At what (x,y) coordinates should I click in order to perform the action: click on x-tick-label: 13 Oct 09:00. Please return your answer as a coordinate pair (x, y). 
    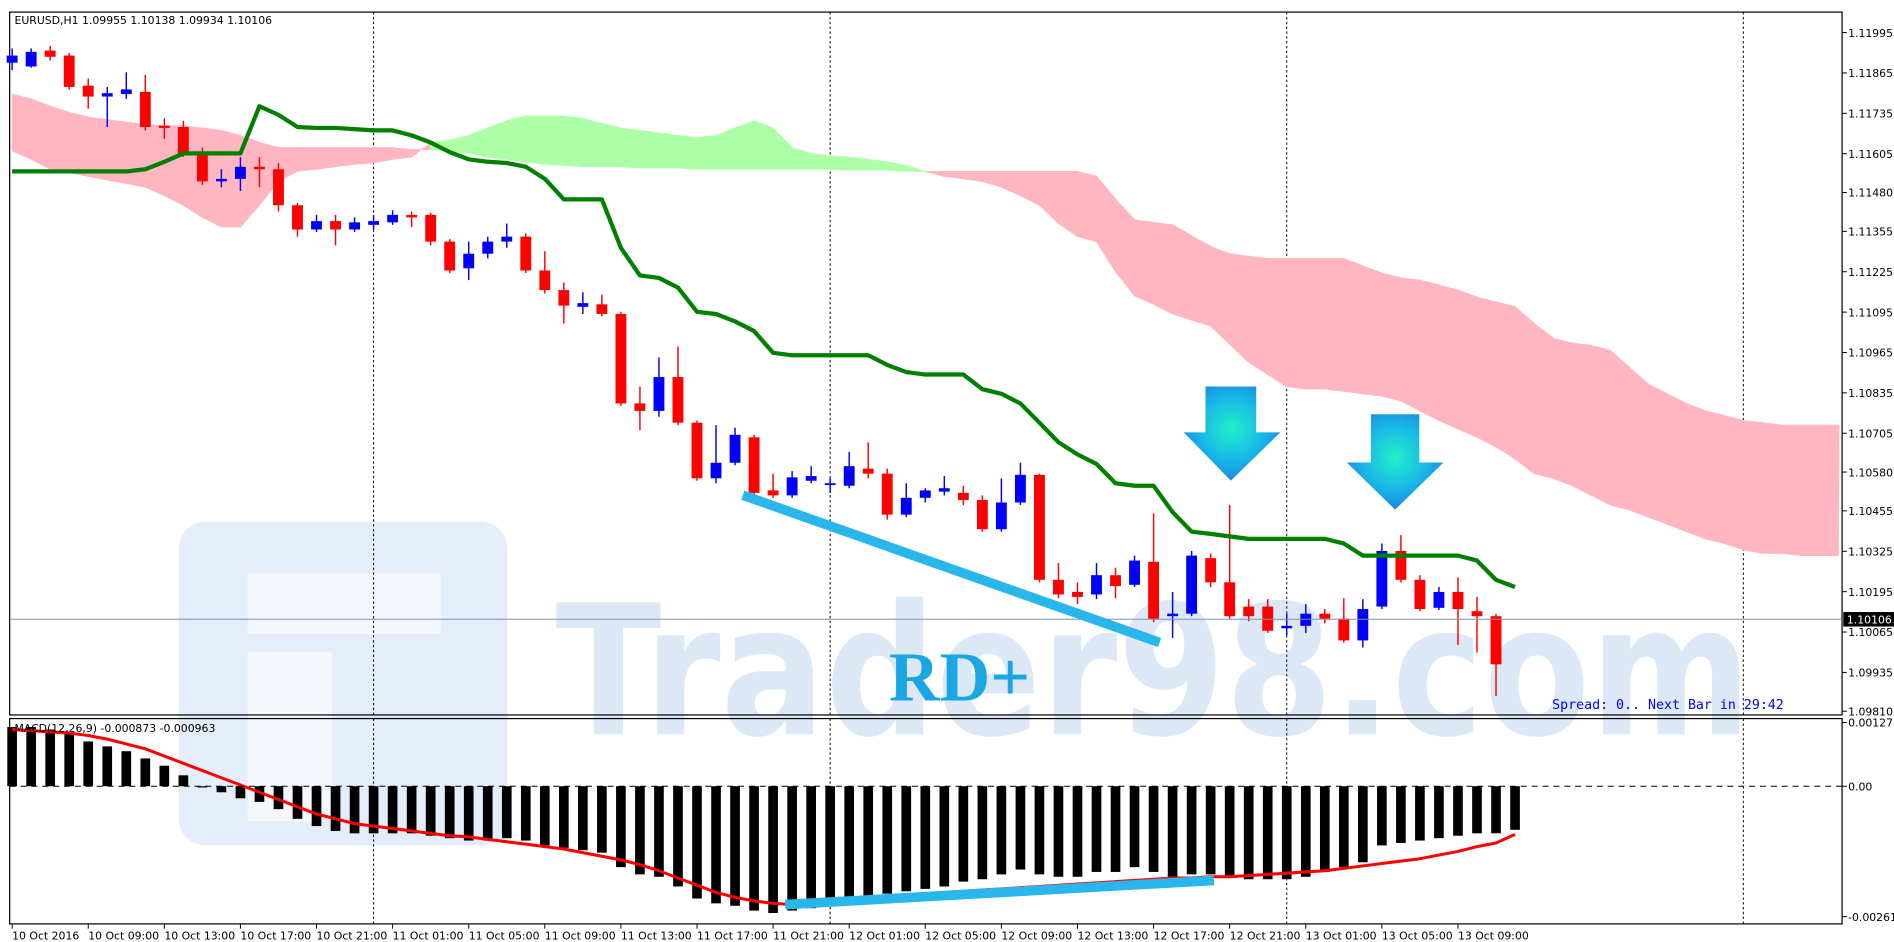
    Looking at the image, I should click on (1493, 936).